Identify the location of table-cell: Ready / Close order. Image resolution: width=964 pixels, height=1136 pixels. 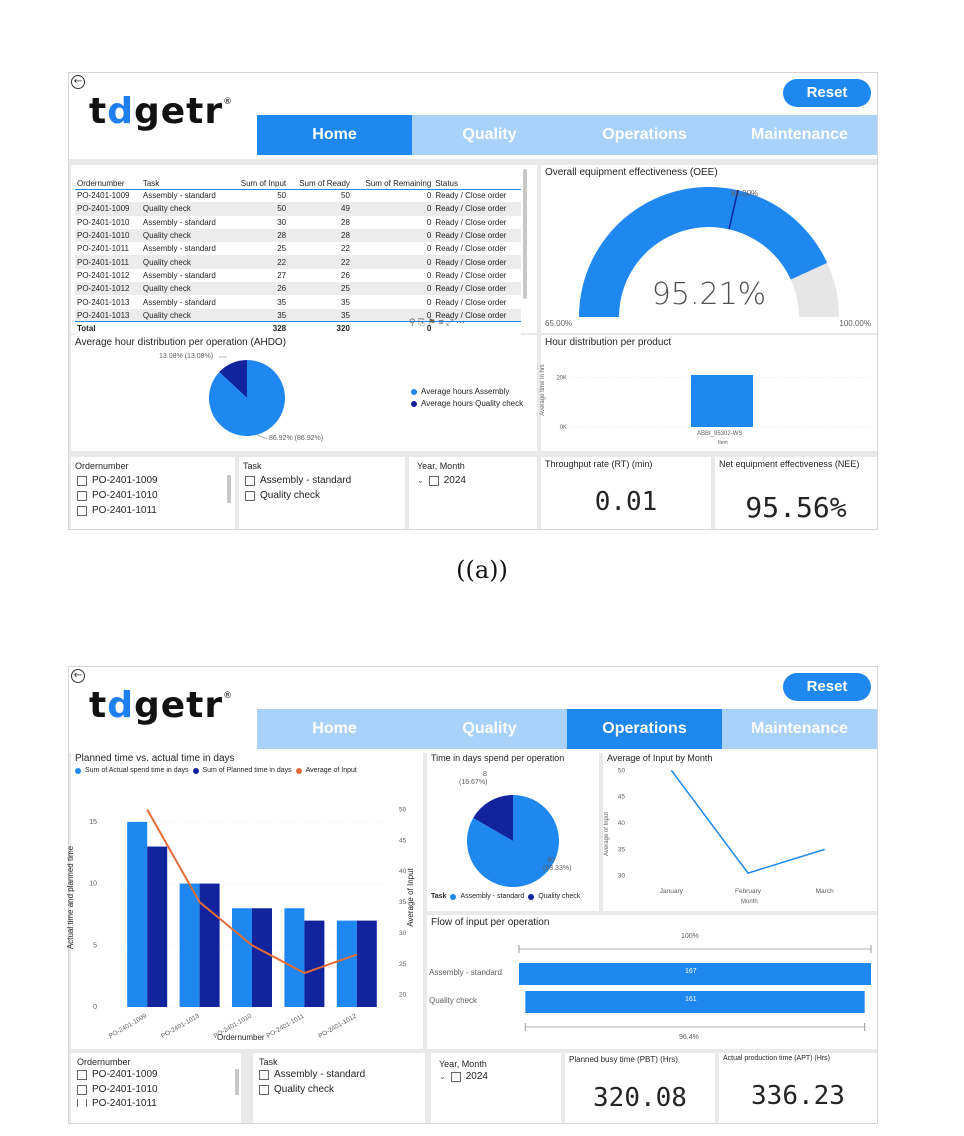
(477, 315).